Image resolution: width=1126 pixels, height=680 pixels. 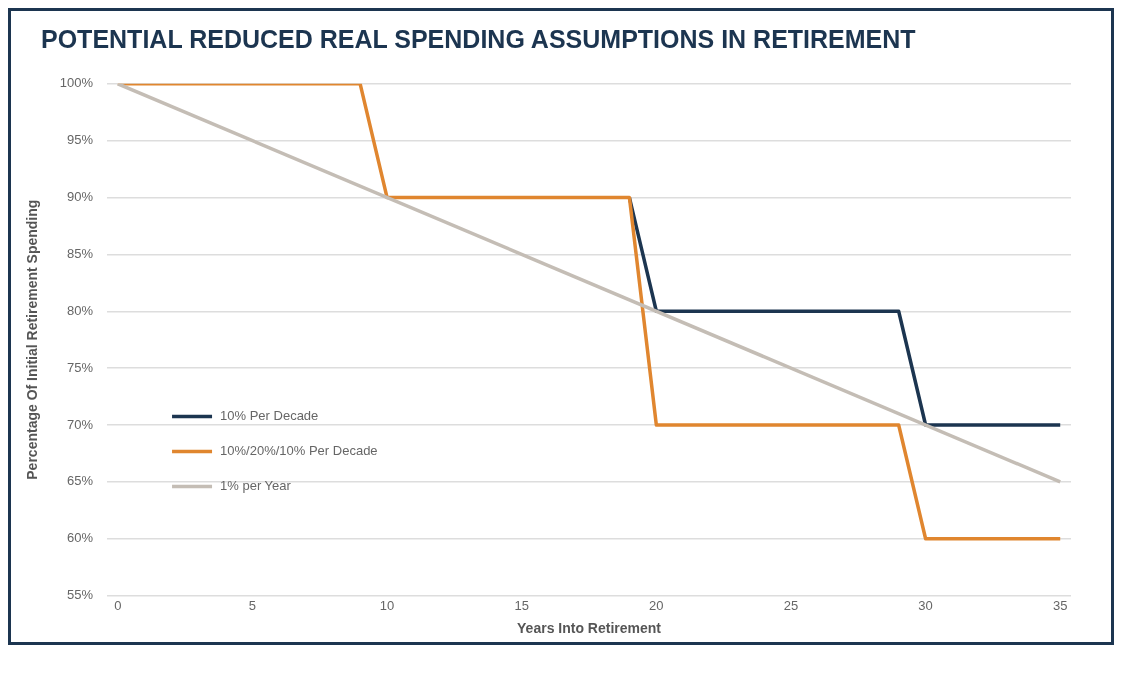 What do you see at coordinates (252, 605) in the screenshot?
I see `x-tick-label: 5` at bounding box center [252, 605].